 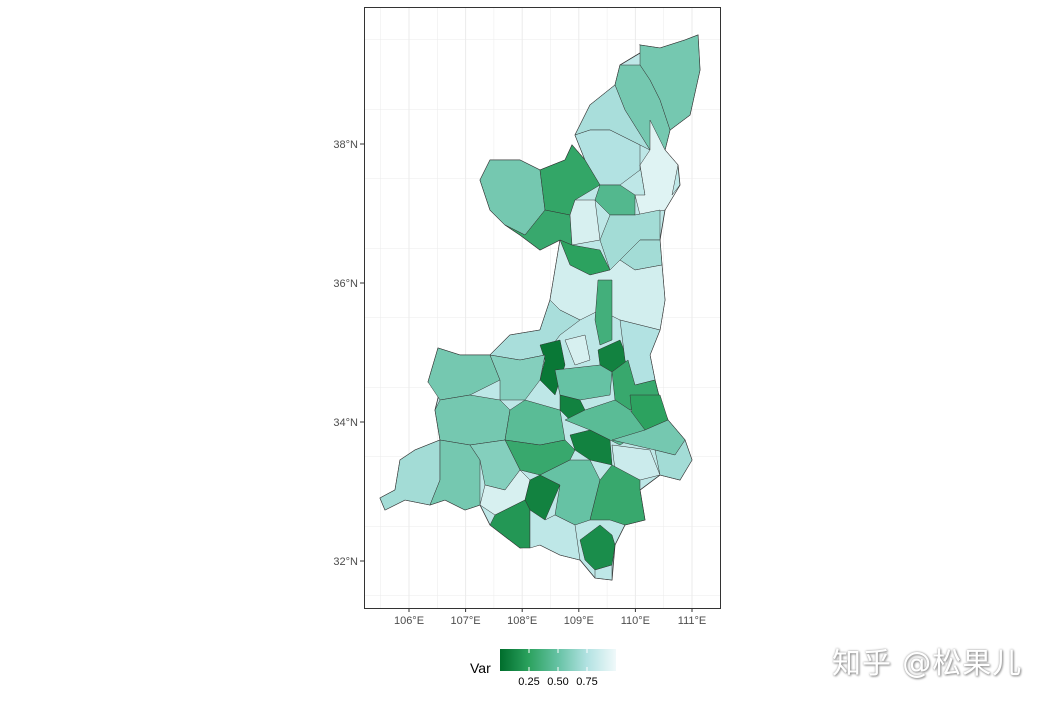 I want to click on x-tick-label: 107°E, so click(x=466, y=621).